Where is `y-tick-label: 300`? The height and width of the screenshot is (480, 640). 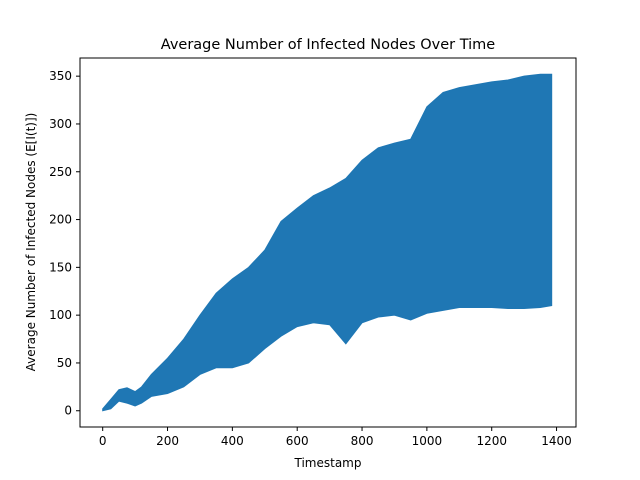 y-tick-label: 300 is located at coordinates (60, 124).